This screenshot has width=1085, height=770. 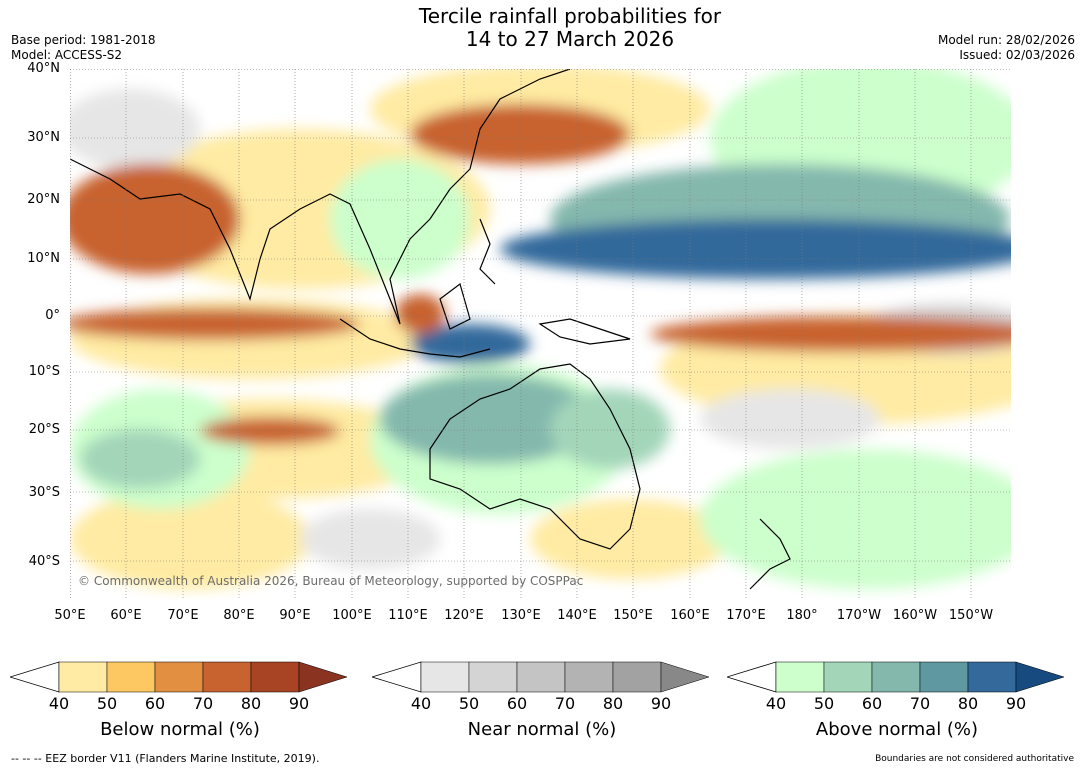 I want to click on legend-below-tick-90: 90, so click(x=299, y=703).